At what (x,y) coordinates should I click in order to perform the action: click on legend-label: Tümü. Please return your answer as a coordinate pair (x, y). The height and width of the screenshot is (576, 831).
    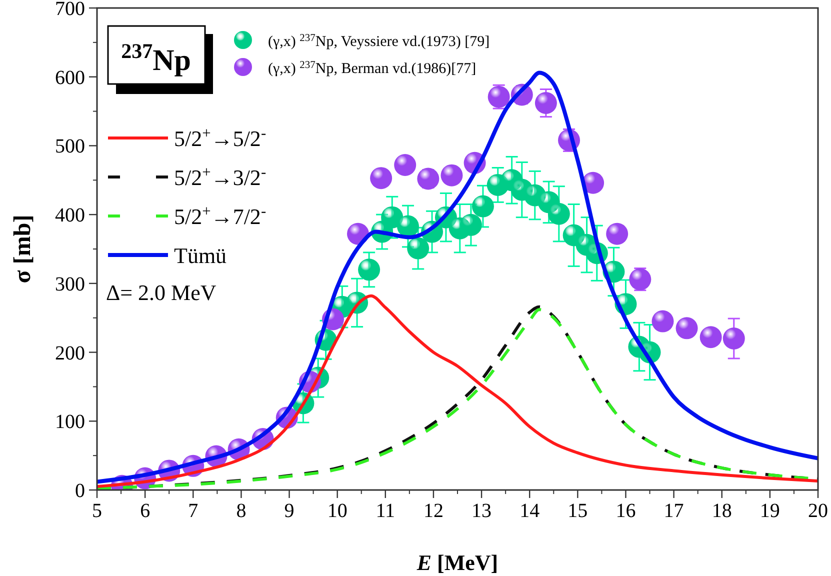
    Looking at the image, I should click on (200, 255).